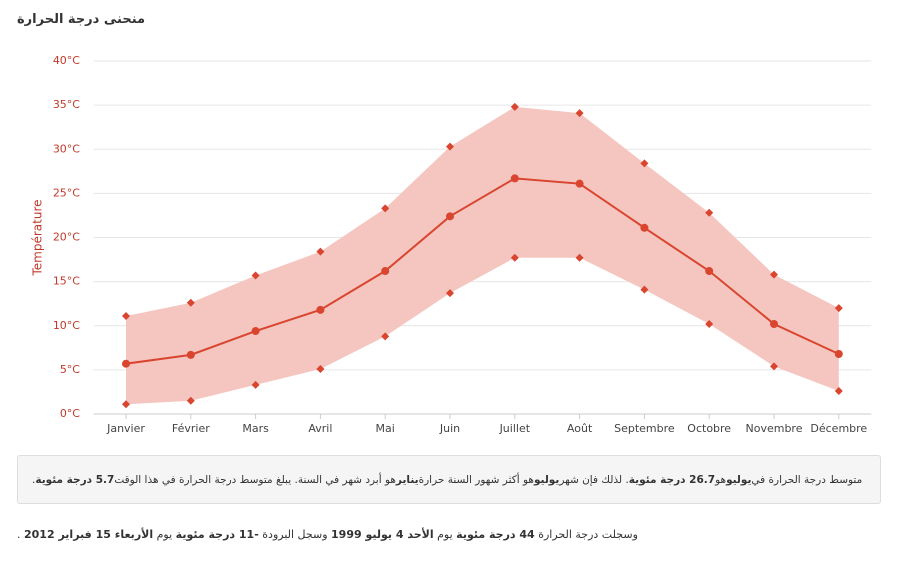 This screenshot has height=565, width=897. I want to click on bold-text: الأحد 4 يوليو 1999, so click(382, 534).